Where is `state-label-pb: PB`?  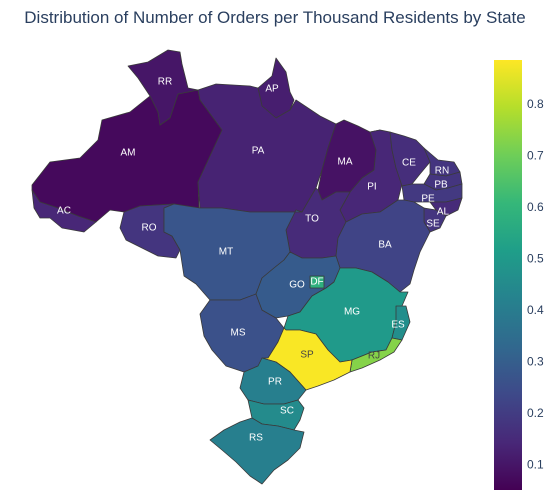
state-label-pb: PB is located at coordinates (441, 185).